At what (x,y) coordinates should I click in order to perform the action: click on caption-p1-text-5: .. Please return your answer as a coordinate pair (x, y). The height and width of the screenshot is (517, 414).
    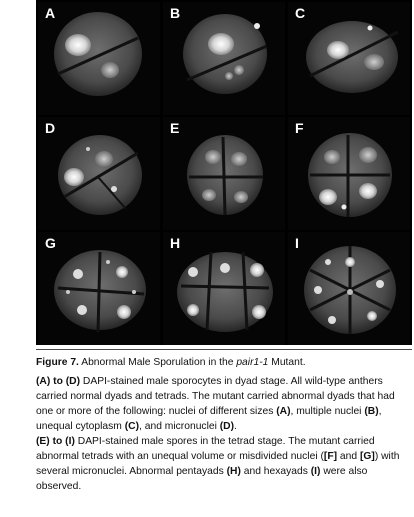
    Looking at the image, I should click on (235, 426).